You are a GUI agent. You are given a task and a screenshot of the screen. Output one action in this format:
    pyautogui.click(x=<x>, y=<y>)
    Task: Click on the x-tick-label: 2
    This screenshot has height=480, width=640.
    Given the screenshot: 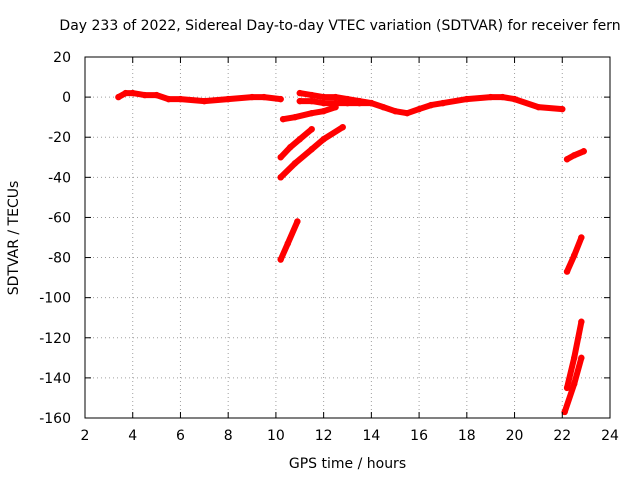 What is the action you would take?
    pyautogui.click(x=85, y=436)
    